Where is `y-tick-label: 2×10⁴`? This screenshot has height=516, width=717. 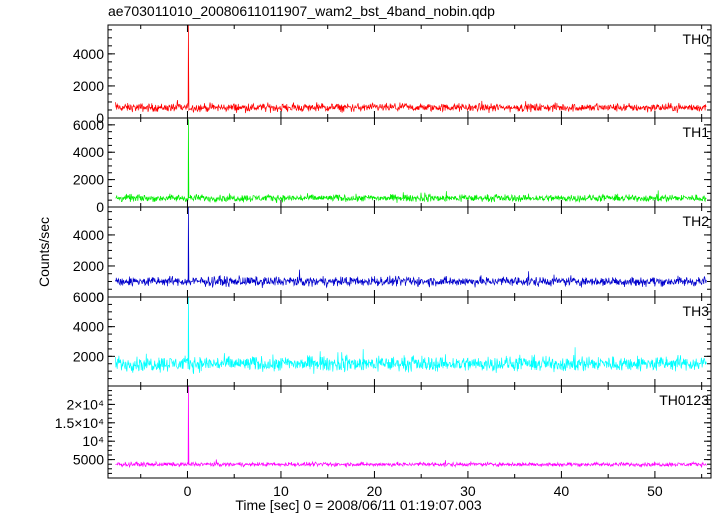
y-tick-label: 2×10⁴ is located at coordinates (85, 404).